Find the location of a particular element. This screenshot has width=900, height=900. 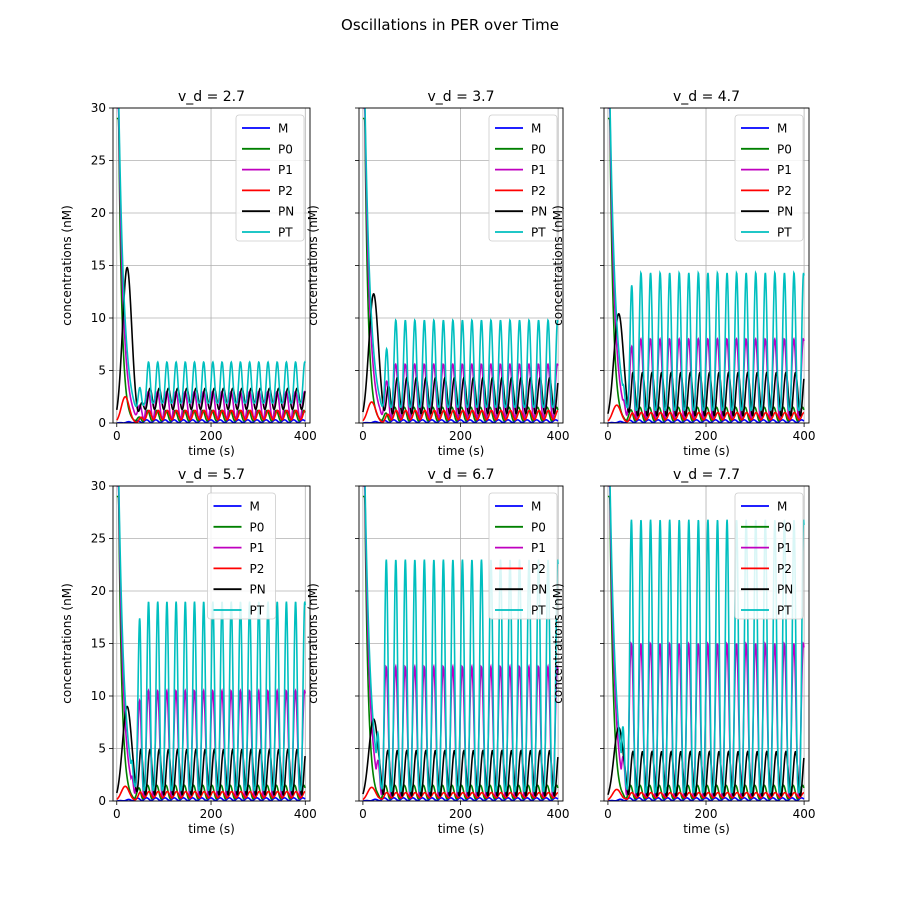

subplot-title: v_d = 2.7 is located at coordinates (211, 97).